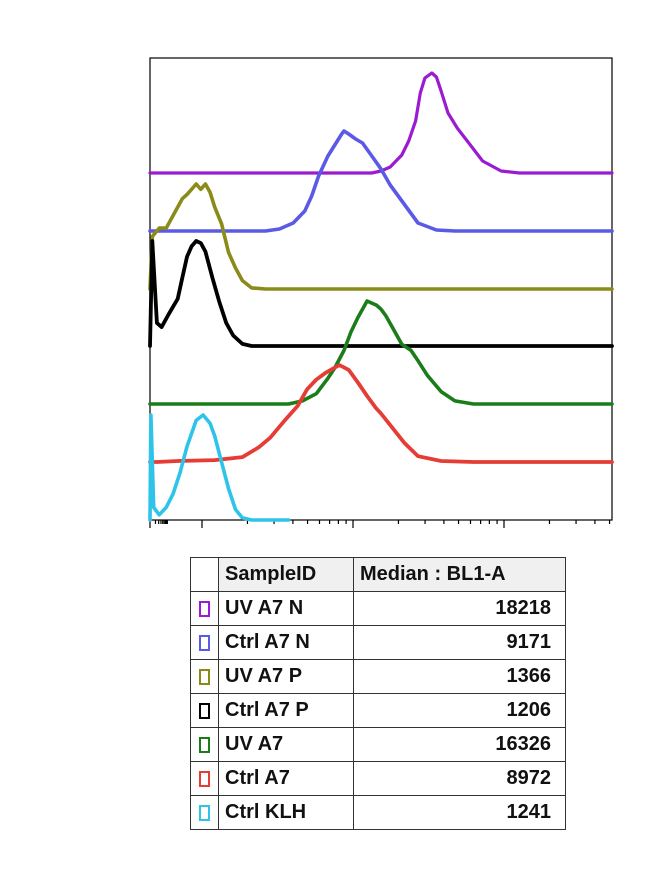  I want to click on median-value-cell: 1206, so click(459, 710).